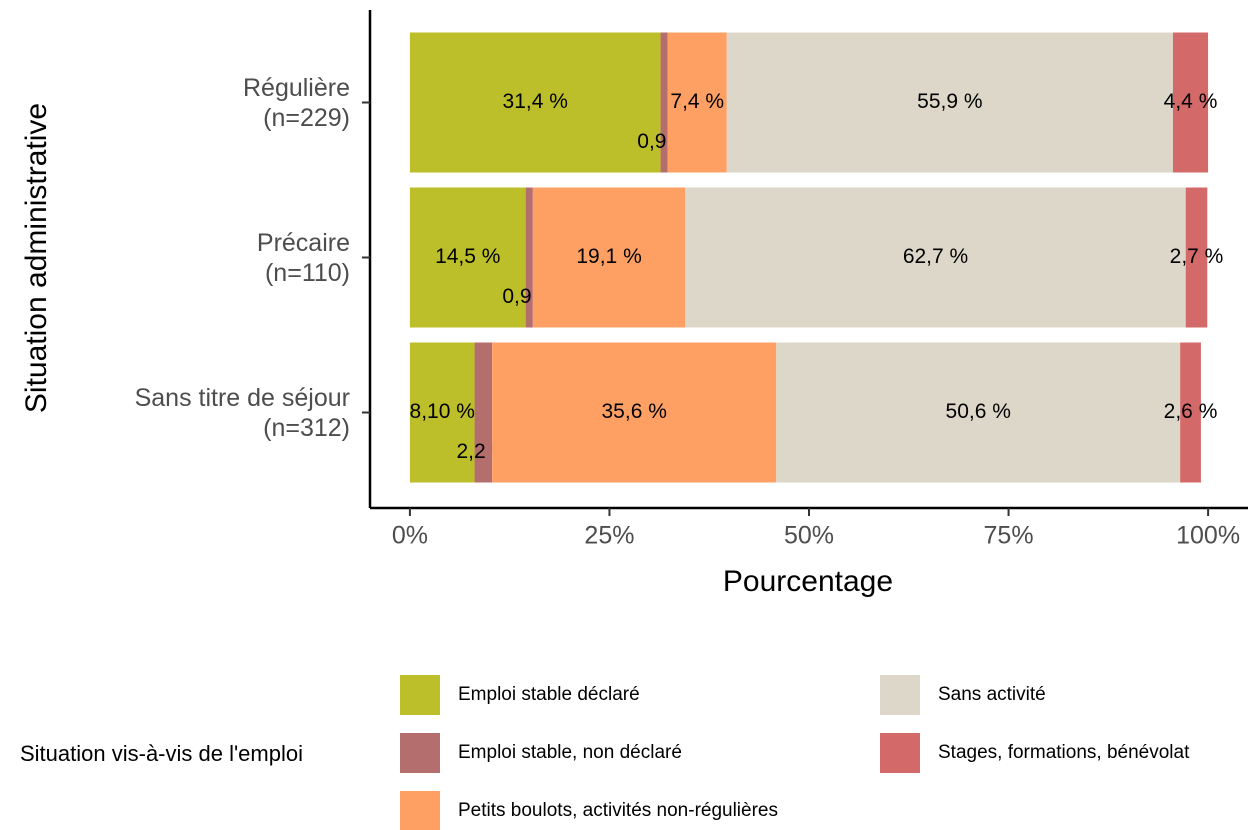 The height and width of the screenshot is (830, 1252). What do you see at coordinates (303, 257) in the screenshot?
I see `y-tick-label: Précaire (n=110)` at bounding box center [303, 257].